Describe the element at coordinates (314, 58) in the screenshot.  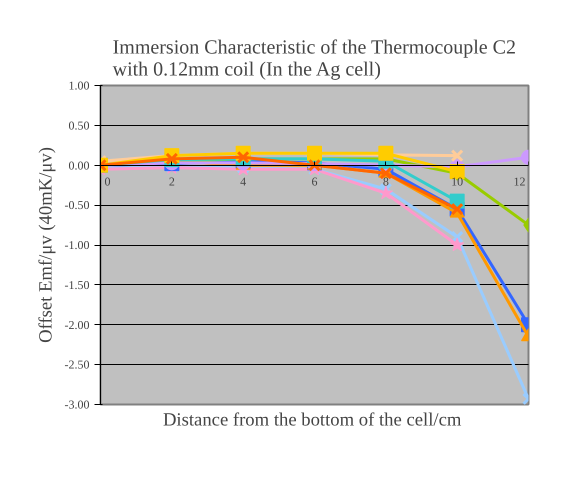
I see `chart-title: Immersion Characteristic of the Thermocouple C2 with 0.12mm coil (In the Ag cell)` at that location.